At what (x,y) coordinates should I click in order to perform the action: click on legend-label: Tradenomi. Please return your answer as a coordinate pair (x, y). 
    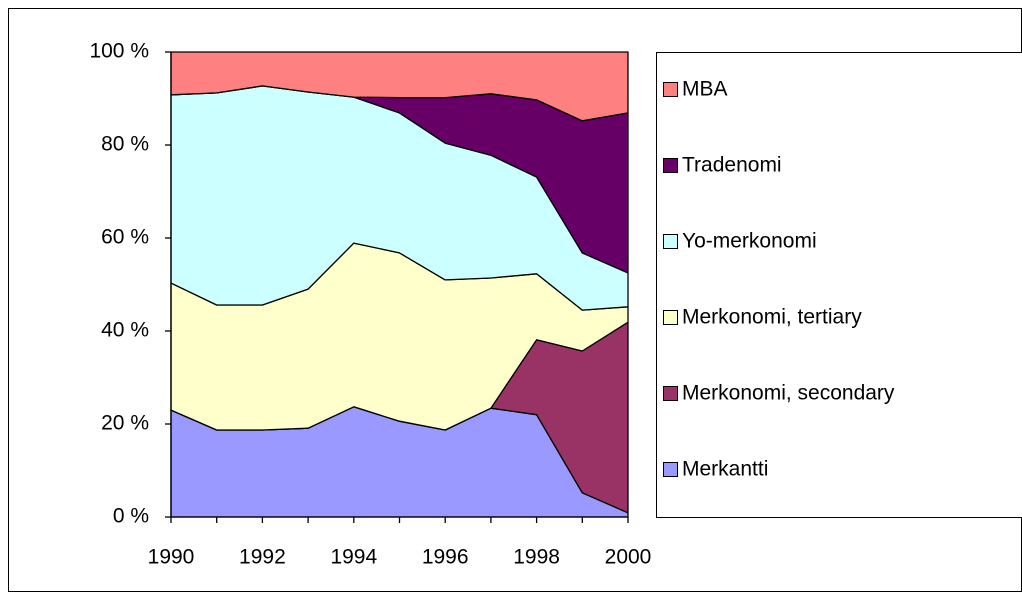
    Looking at the image, I should click on (732, 165).